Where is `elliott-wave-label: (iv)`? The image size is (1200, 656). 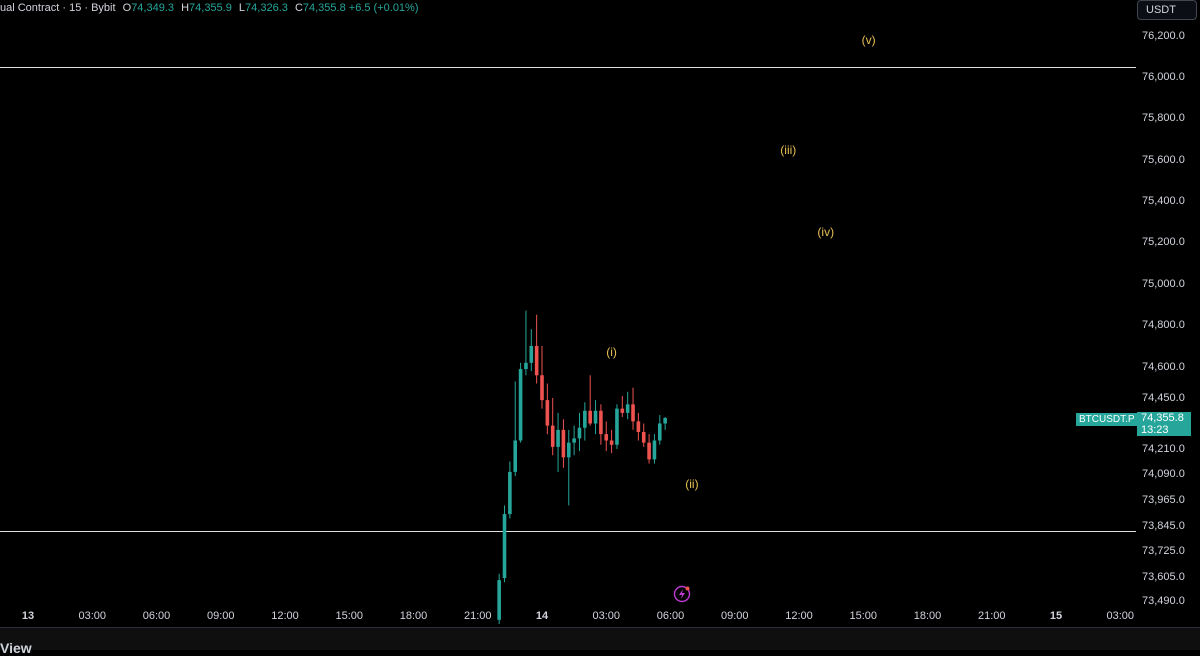
elliott-wave-label: (iv) is located at coordinates (826, 231).